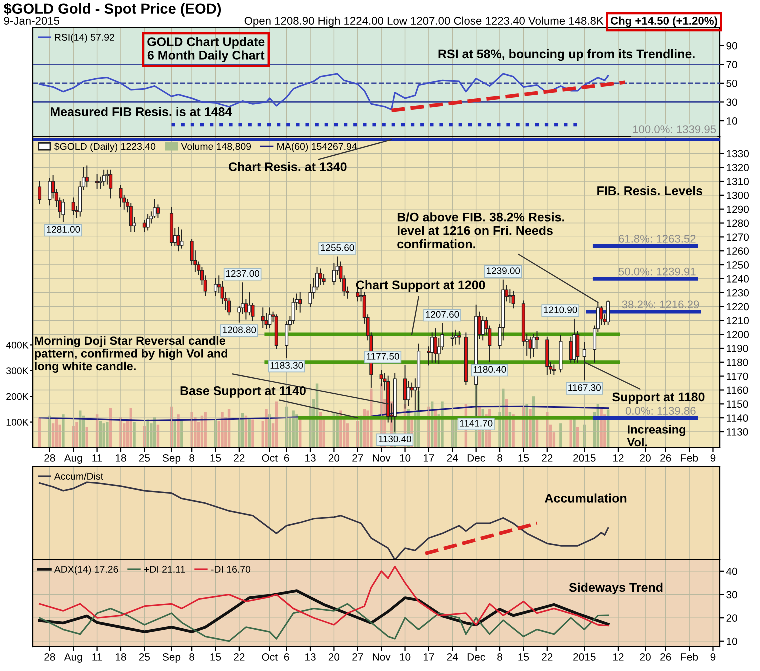 The height and width of the screenshot is (671, 760). I want to click on annotation: 1208.80, so click(239, 330).